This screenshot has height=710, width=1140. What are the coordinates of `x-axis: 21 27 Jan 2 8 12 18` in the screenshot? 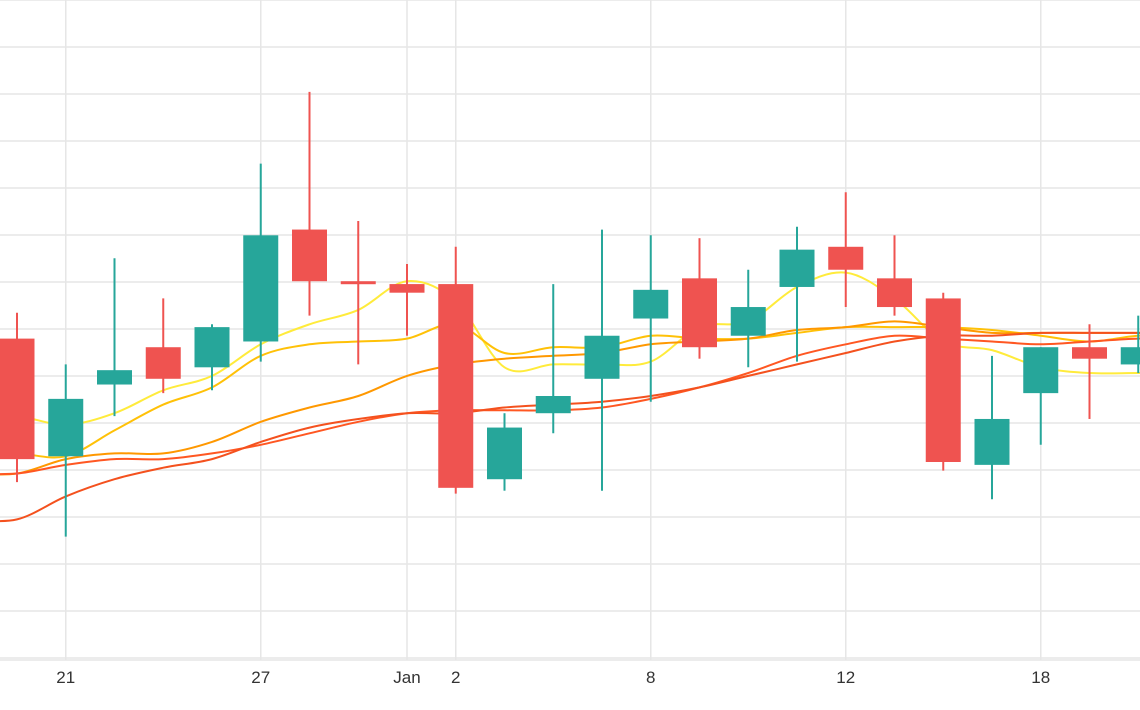 It's located at (553, 677).